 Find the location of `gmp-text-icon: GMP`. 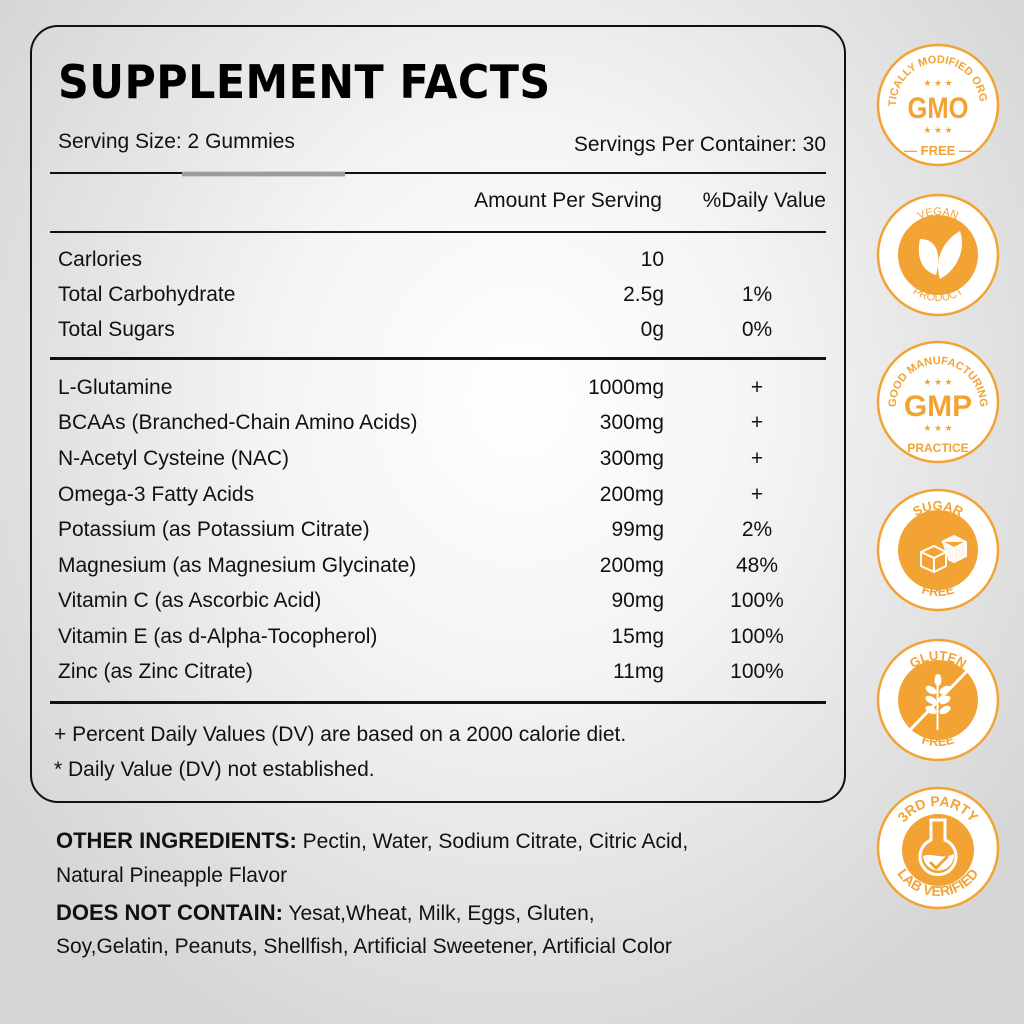

gmp-text-icon: GMP is located at coordinates (938, 406).